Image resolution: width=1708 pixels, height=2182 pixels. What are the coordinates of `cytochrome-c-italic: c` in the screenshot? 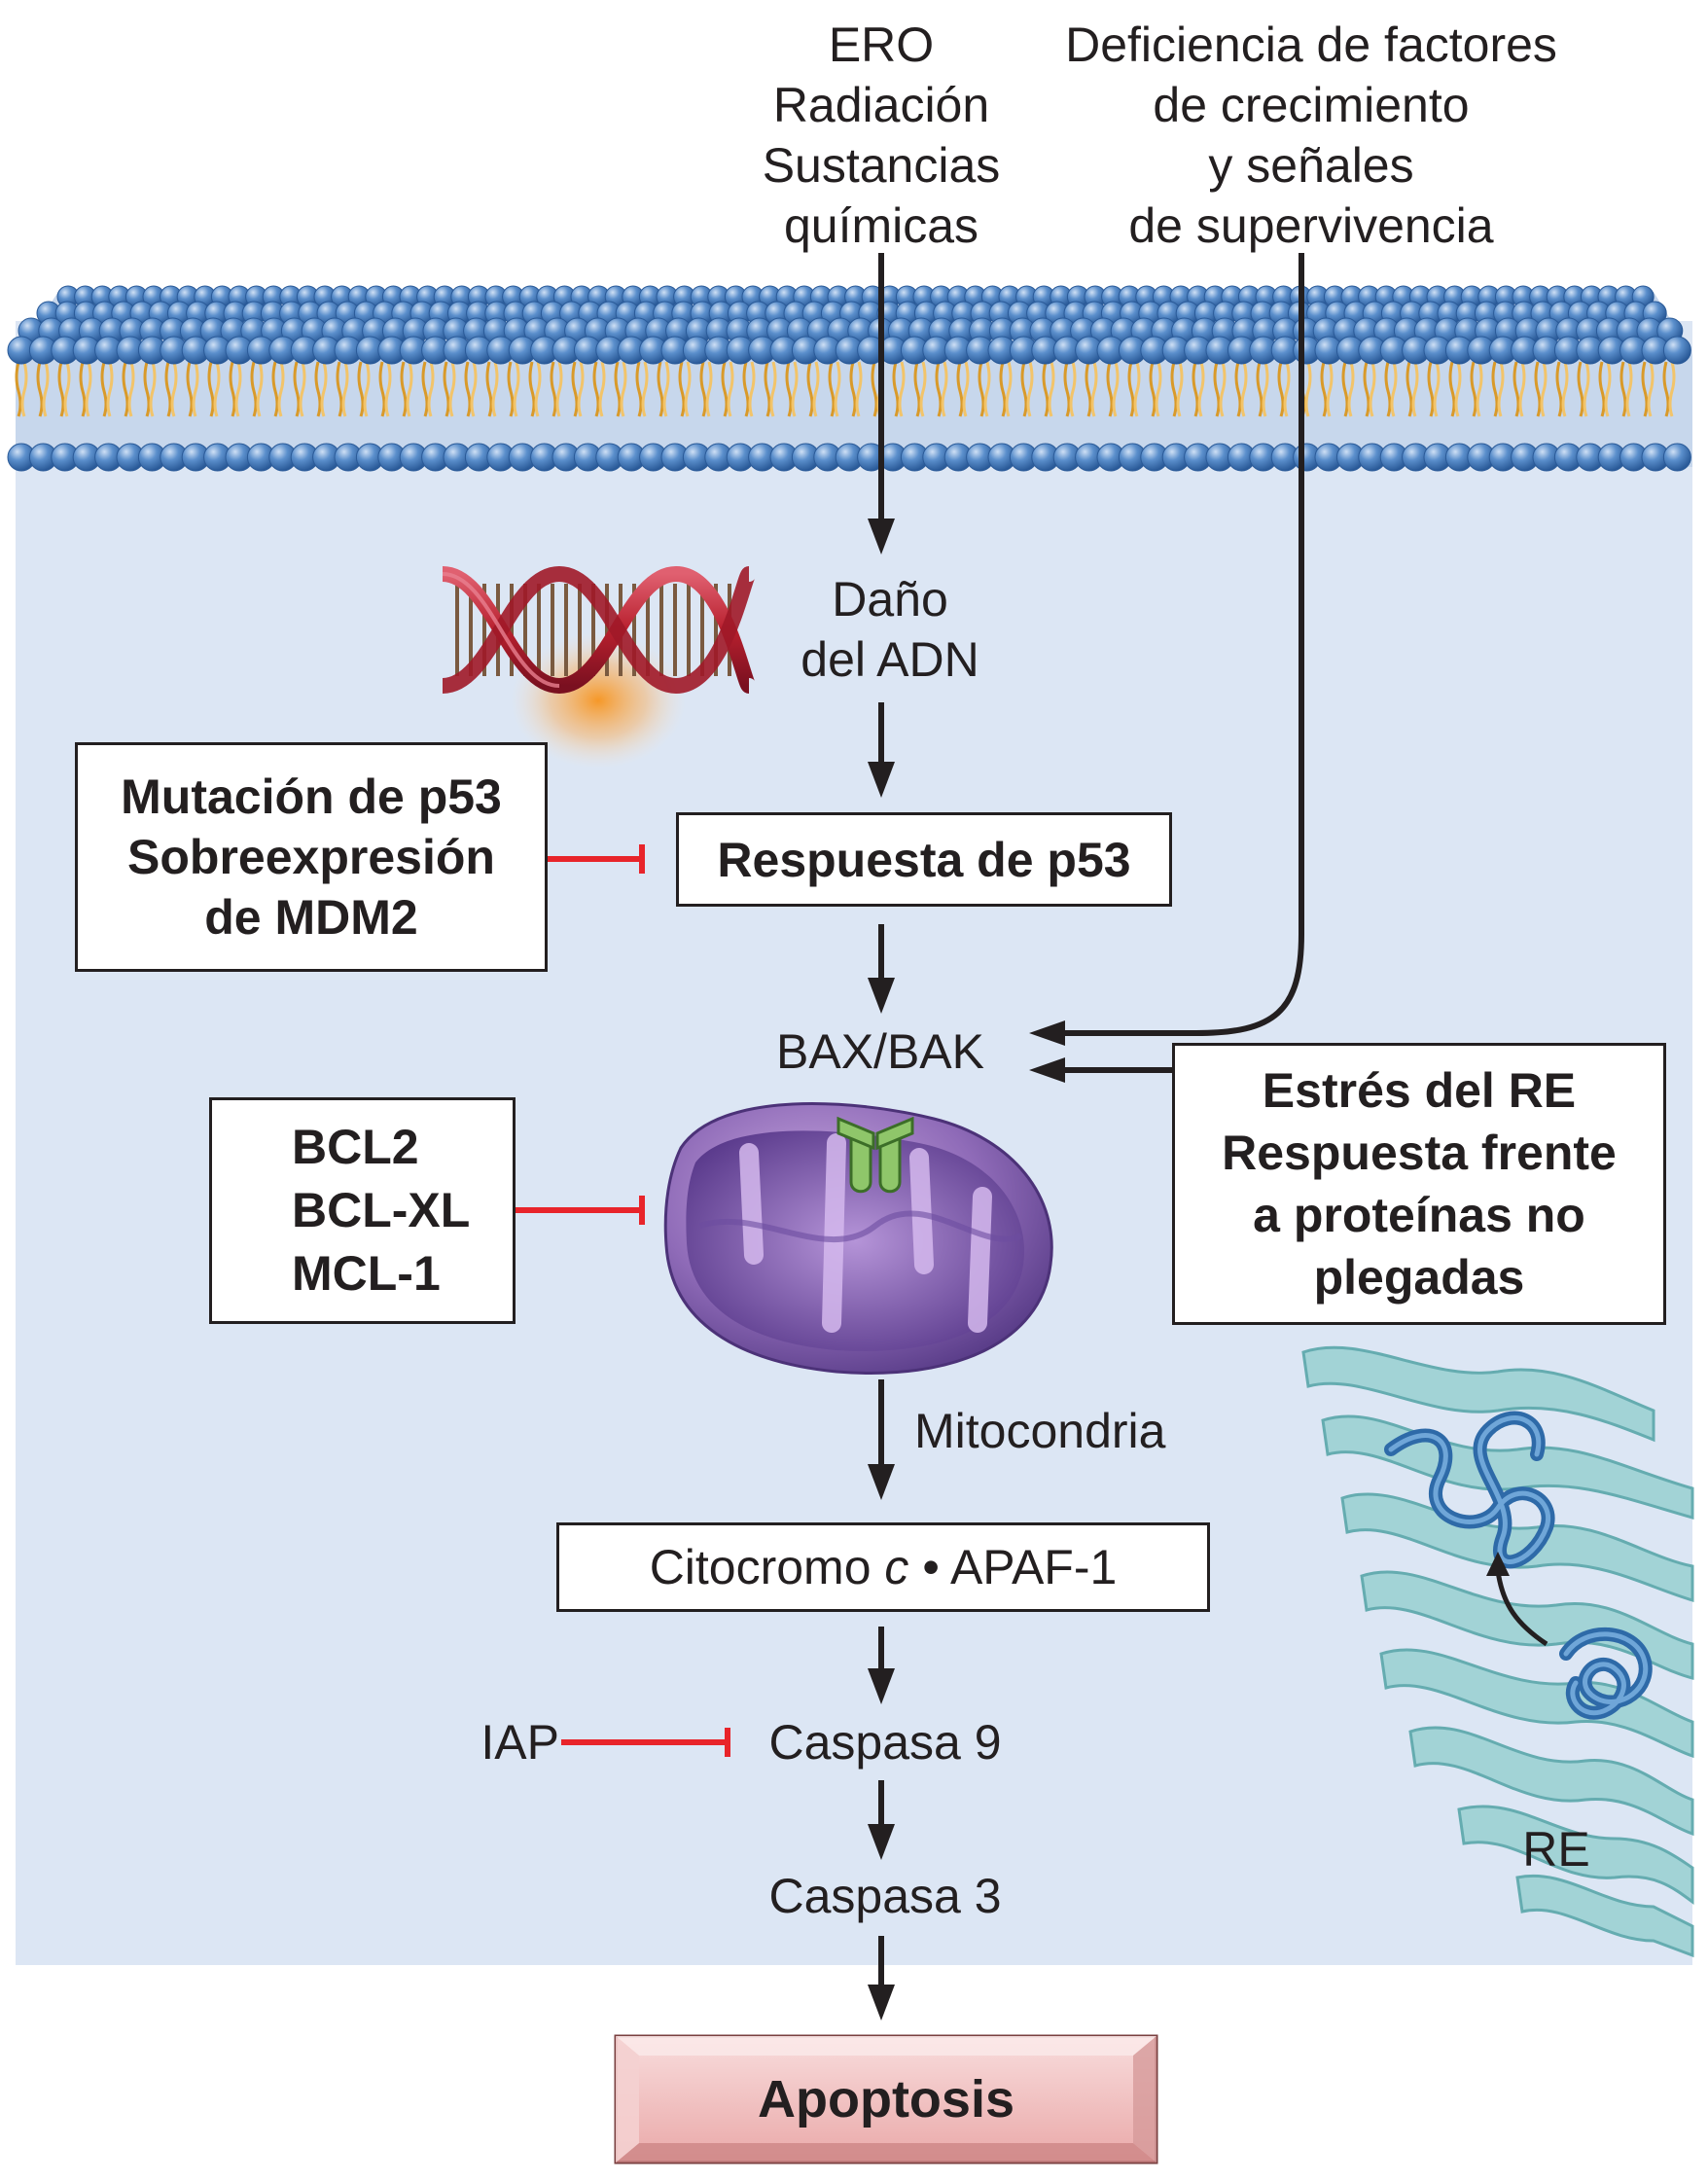 It's located at (896, 1567).